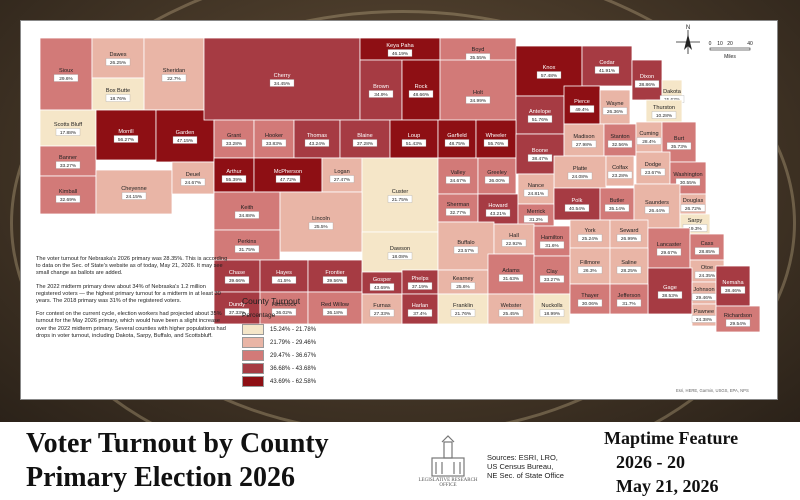 The height and width of the screenshot is (500, 800). Describe the element at coordinates (284, 273) in the screenshot. I see `county-name-label: Hayes` at that location.